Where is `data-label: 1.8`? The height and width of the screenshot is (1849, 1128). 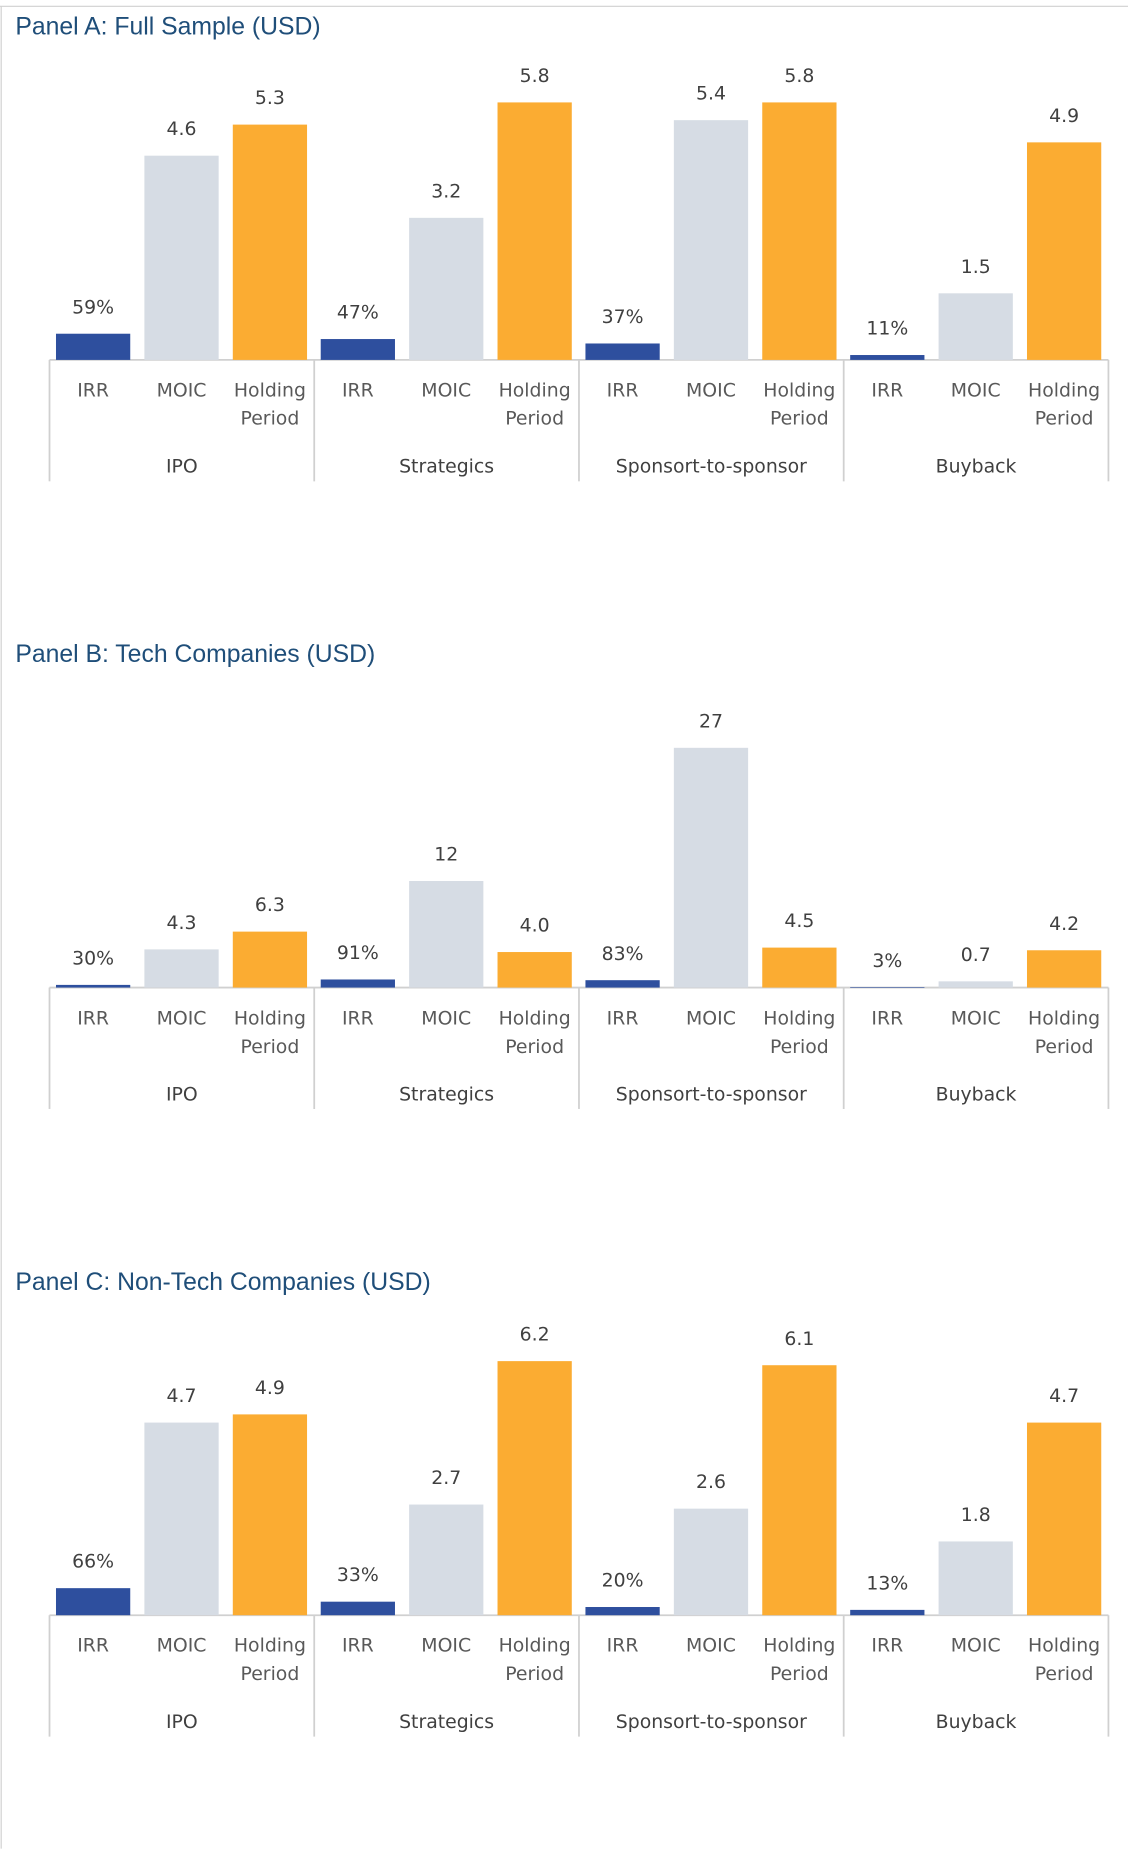
data-label: 1.8 is located at coordinates (976, 1515).